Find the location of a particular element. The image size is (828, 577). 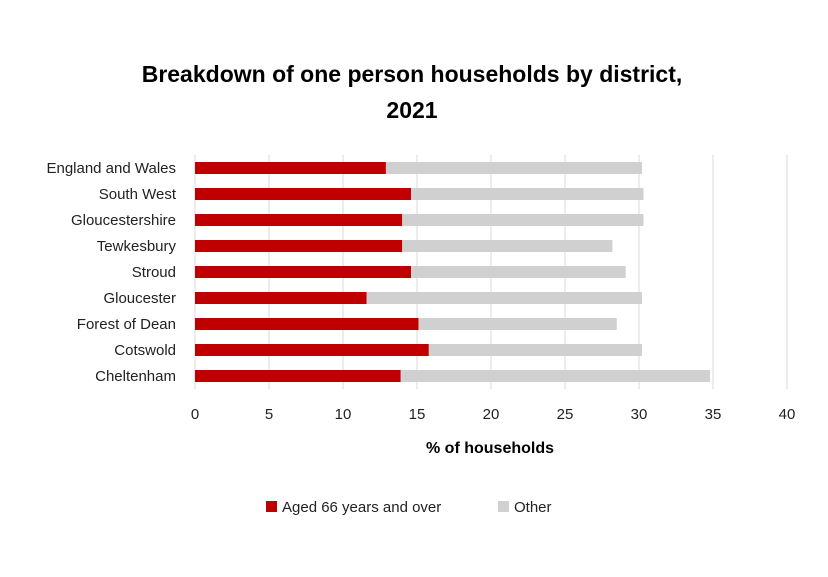

legend-label: Aged 66 years and over is located at coordinates (361, 507).